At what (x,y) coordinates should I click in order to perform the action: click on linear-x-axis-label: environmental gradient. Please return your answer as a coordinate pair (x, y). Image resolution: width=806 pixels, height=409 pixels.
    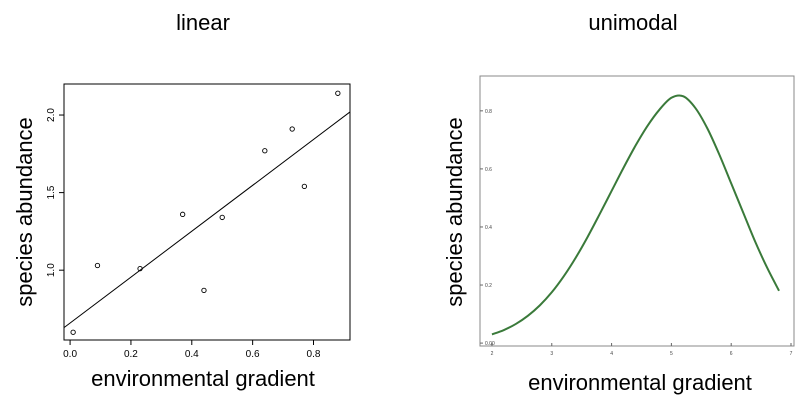
    Looking at the image, I should click on (203, 378).